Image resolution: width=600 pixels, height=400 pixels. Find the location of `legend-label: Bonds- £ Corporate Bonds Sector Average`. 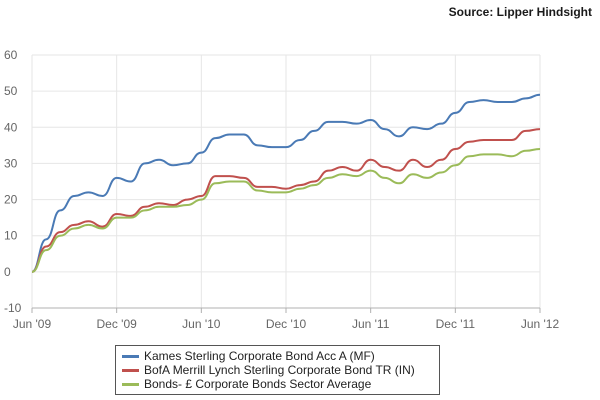

legend-label: Bonds- £ Corporate Bonds Sector Average is located at coordinates (258, 384).